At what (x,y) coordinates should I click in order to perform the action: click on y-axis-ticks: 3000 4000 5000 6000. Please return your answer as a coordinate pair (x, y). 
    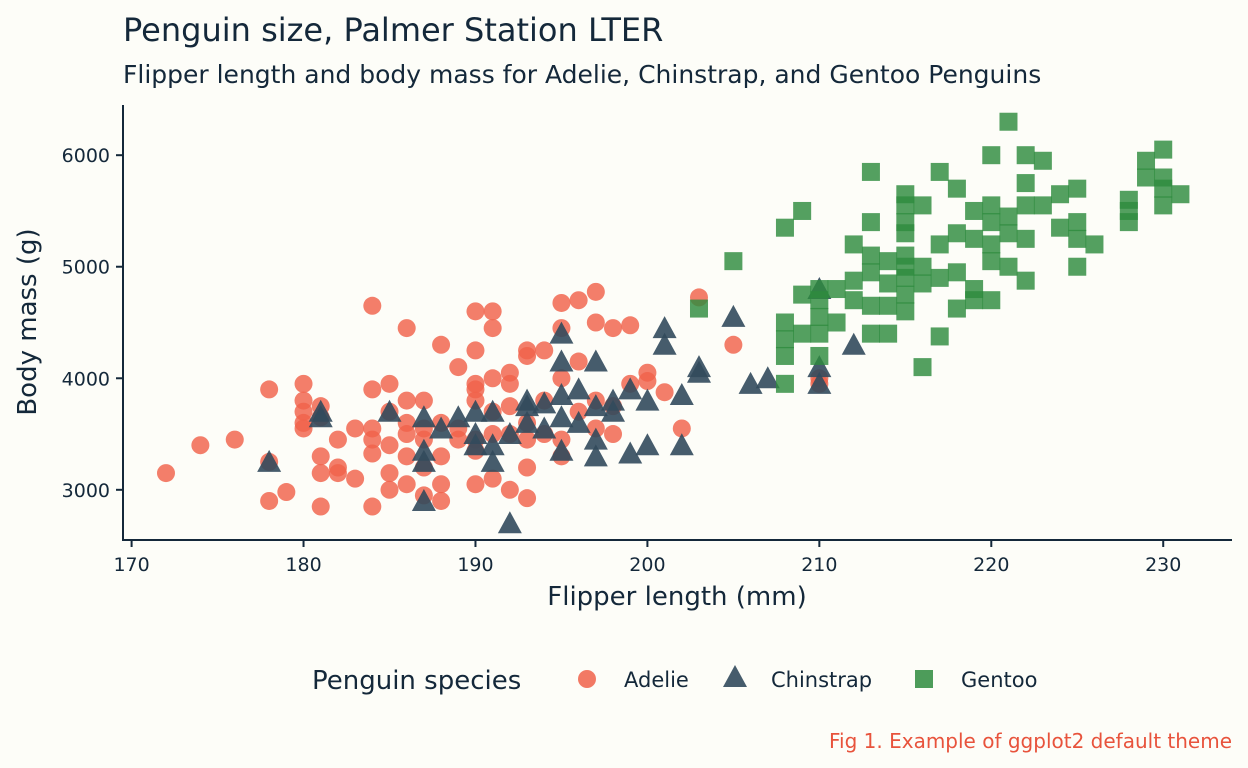
    Looking at the image, I should click on (92, 323).